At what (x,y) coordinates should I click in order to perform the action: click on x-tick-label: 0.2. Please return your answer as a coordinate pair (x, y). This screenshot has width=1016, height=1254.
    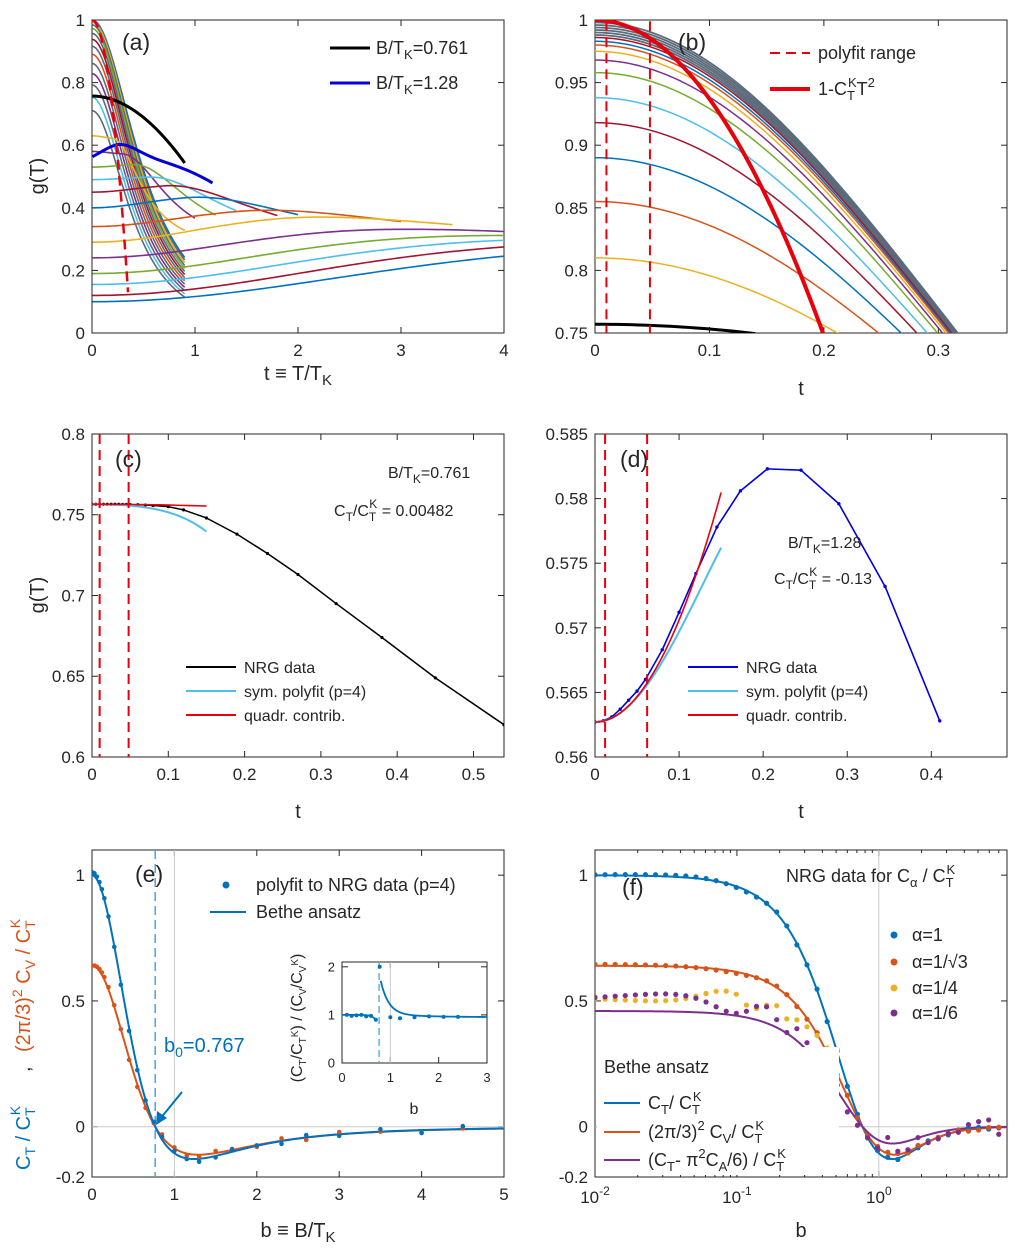
    Looking at the image, I should click on (245, 774).